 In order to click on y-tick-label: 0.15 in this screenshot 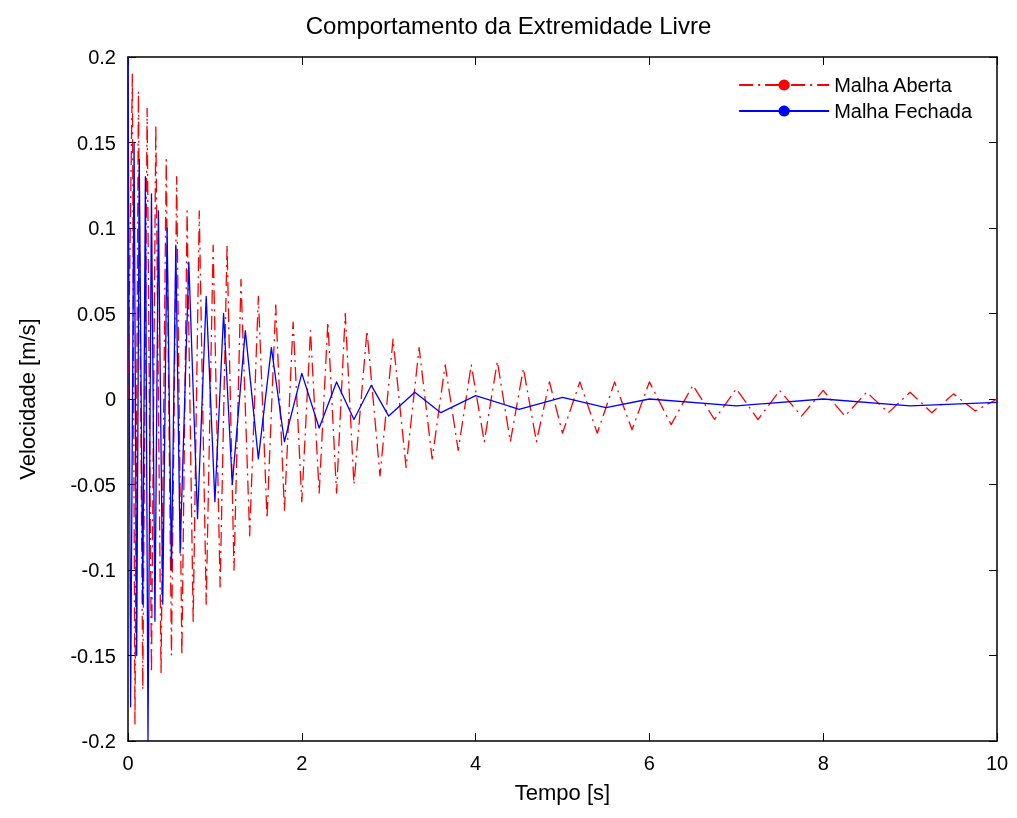, I will do `click(96, 142)`.